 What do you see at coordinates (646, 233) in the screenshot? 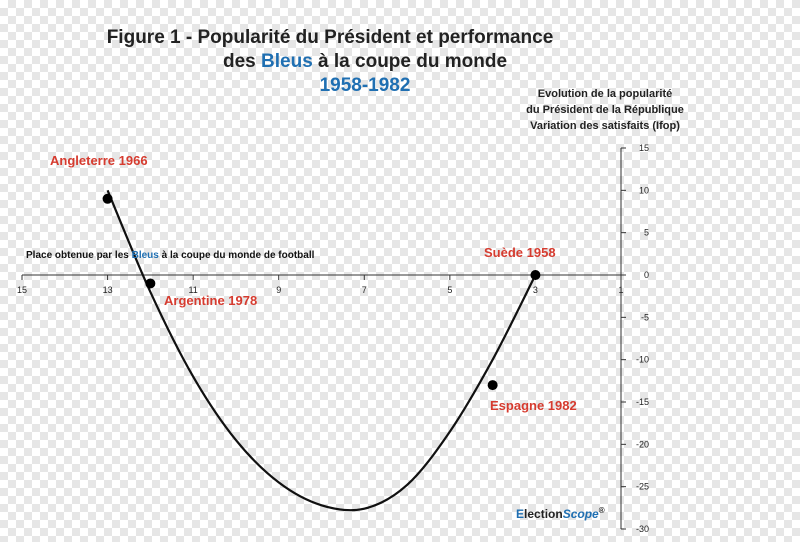
I see `y-tick-label: 5` at bounding box center [646, 233].